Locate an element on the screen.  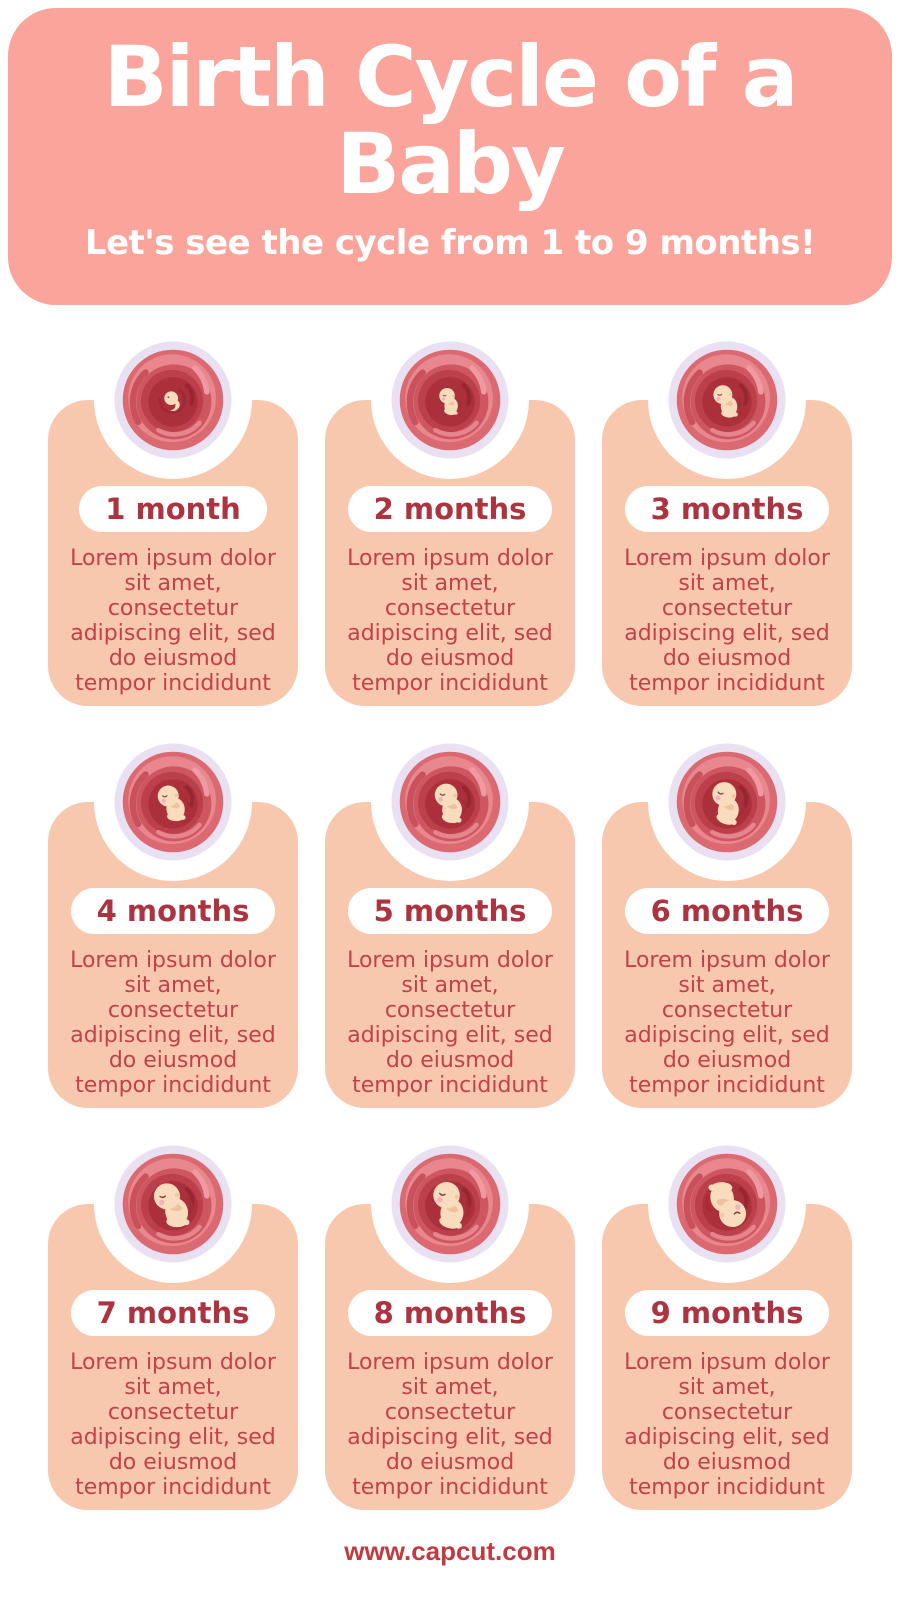
month-label-pill: 4 months is located at coordinates (173, 911).